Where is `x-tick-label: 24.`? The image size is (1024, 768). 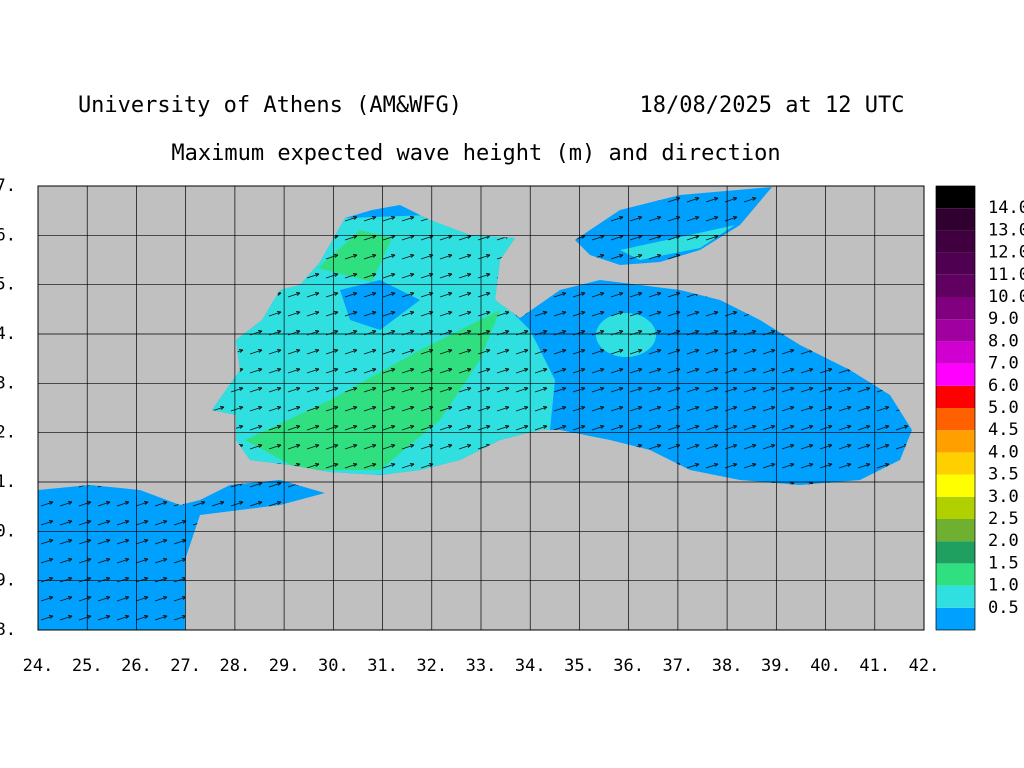 x-tick-label: 24. is located at coordinates (38, 666).